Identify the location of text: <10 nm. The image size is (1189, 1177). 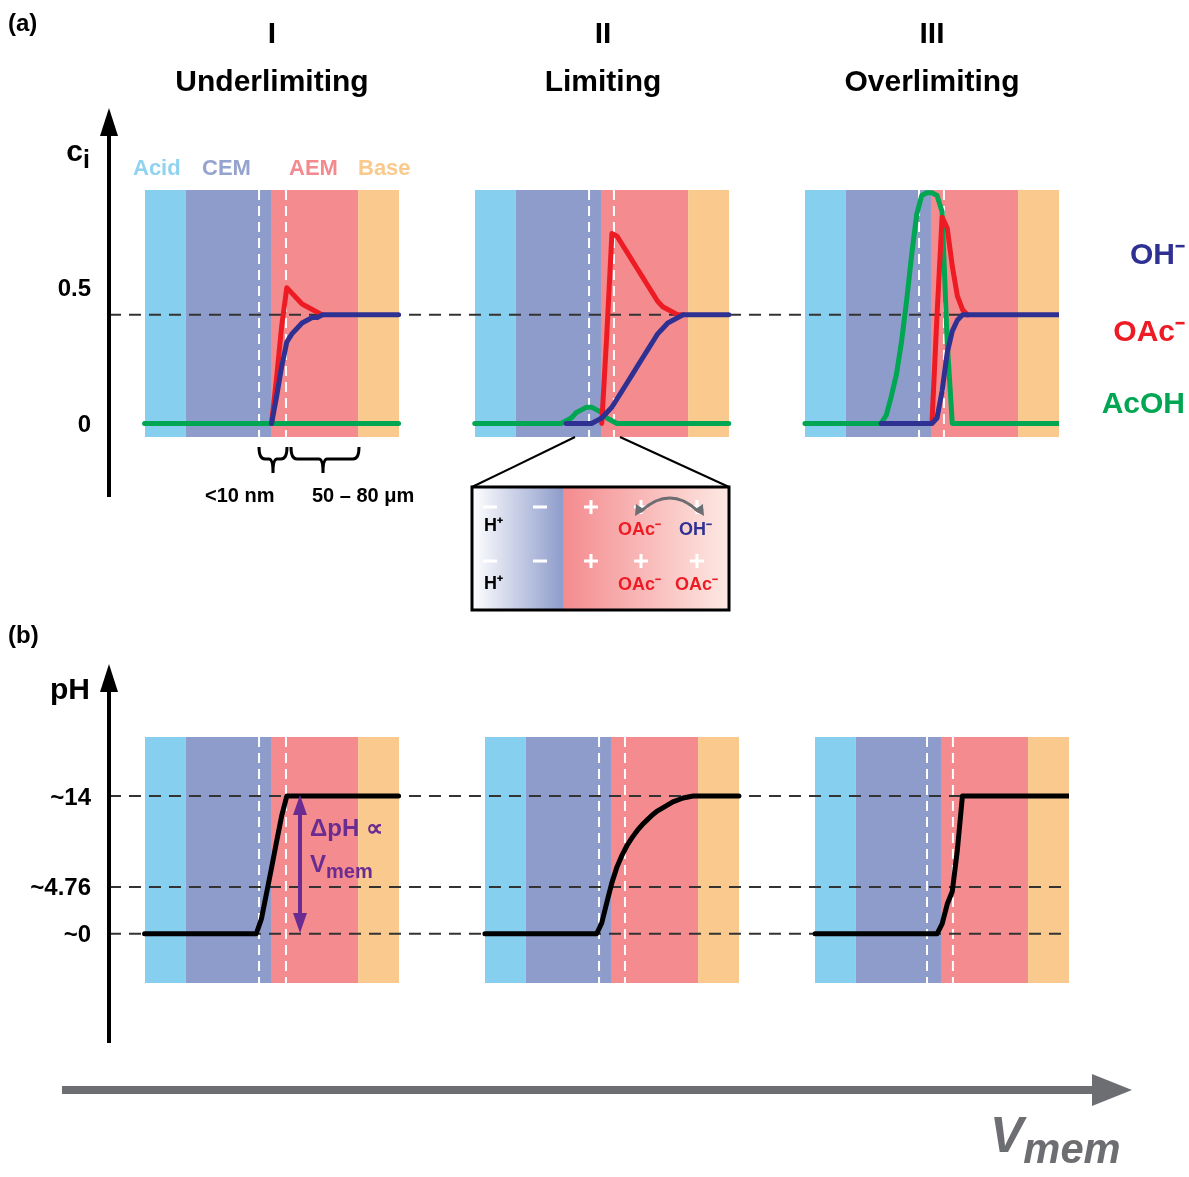
(240, 495).